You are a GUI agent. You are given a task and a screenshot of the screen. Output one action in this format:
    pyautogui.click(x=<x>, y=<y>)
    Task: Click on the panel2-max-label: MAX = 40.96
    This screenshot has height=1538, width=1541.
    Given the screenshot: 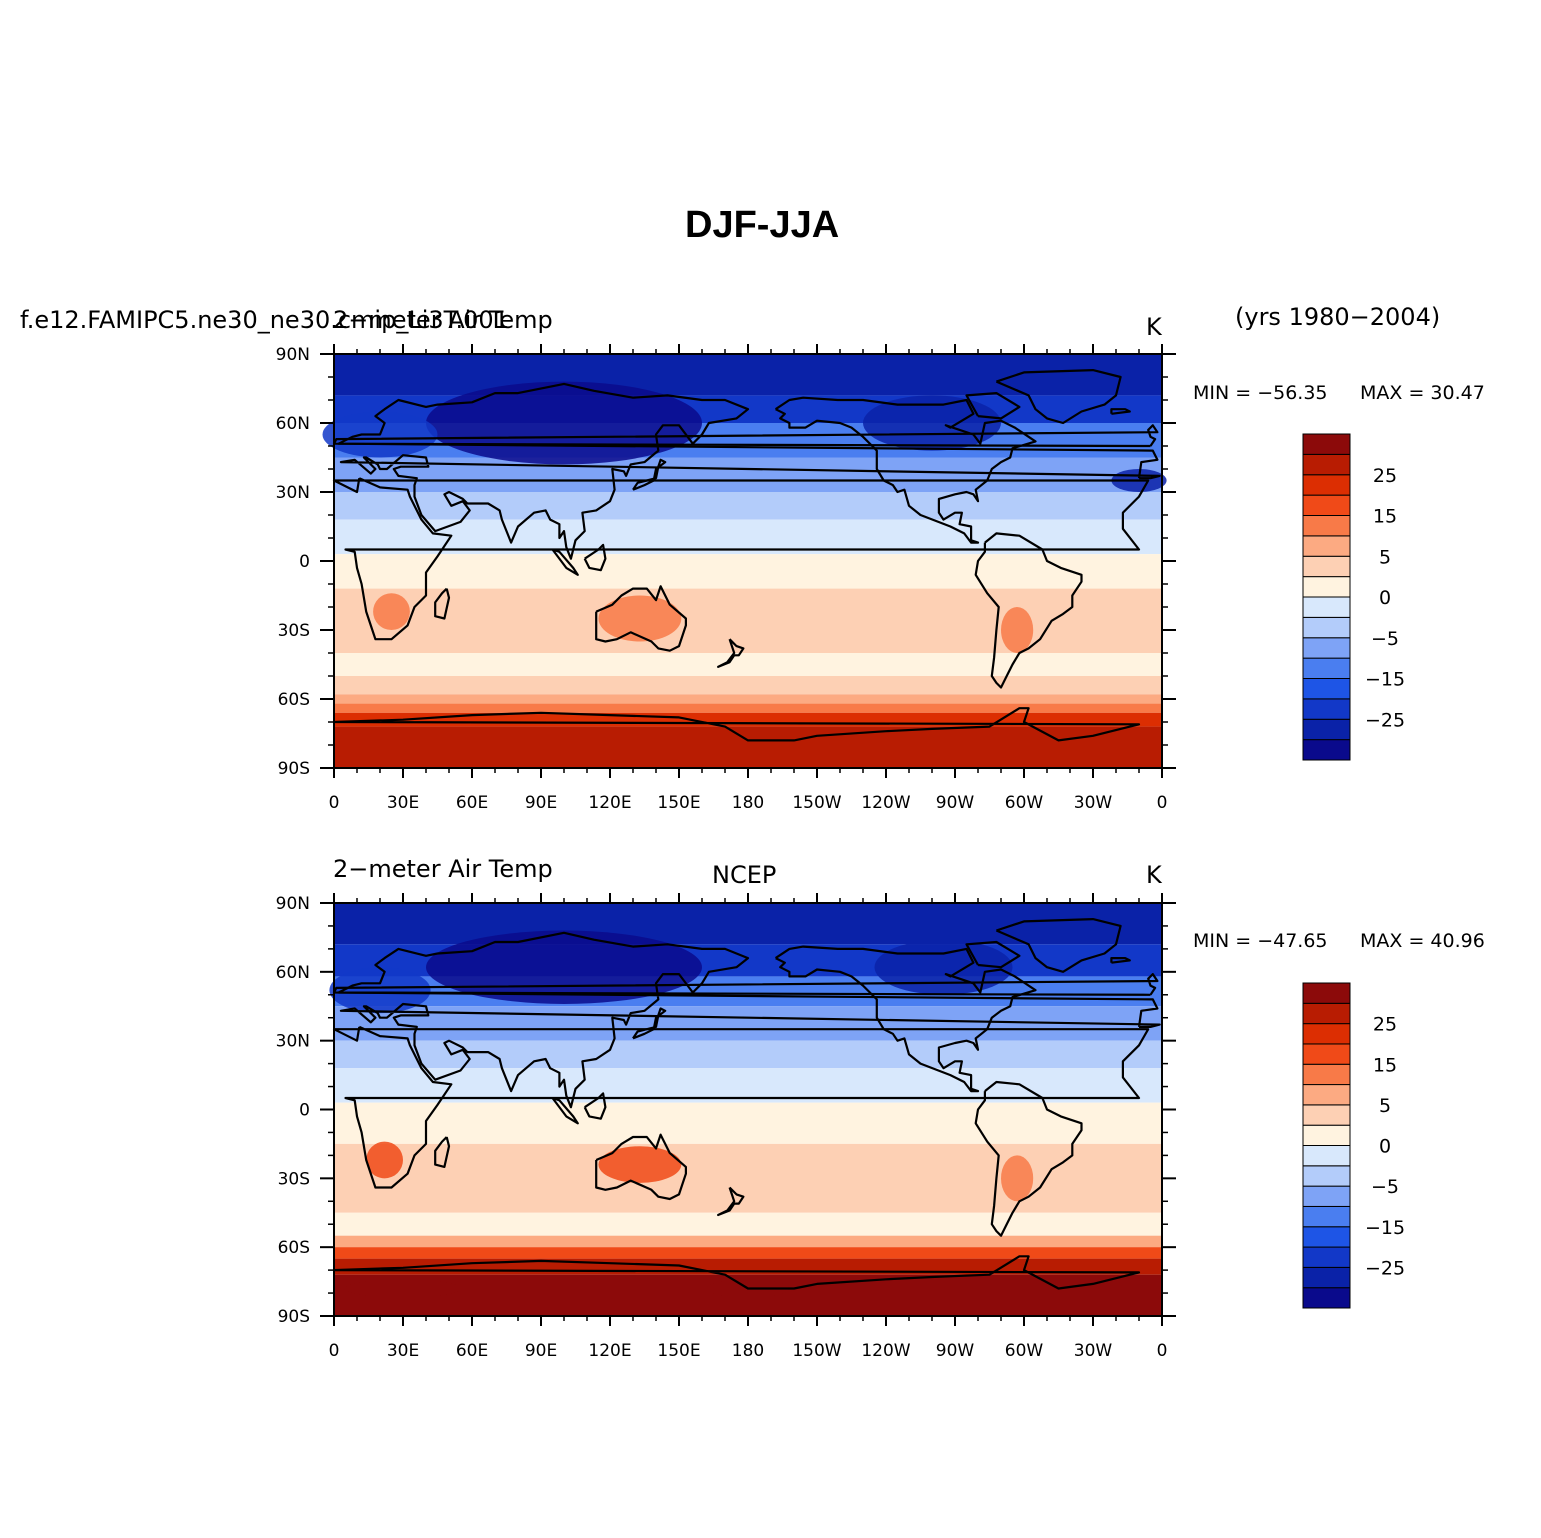 What is the action you would take?
    pyautogui.click(x=1422, y=941)
    